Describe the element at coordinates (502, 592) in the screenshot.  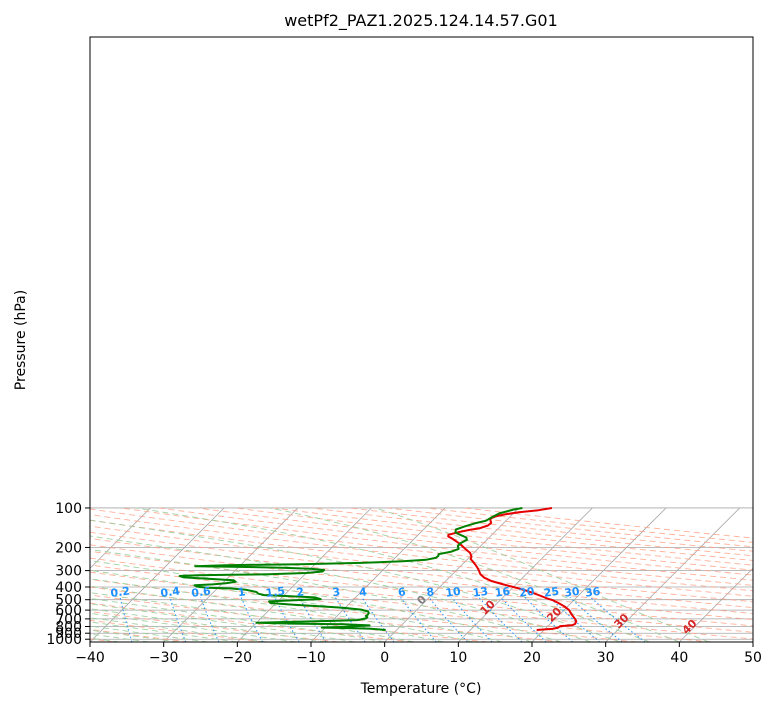
I see `mixing-ratio-label: 16` at that location.